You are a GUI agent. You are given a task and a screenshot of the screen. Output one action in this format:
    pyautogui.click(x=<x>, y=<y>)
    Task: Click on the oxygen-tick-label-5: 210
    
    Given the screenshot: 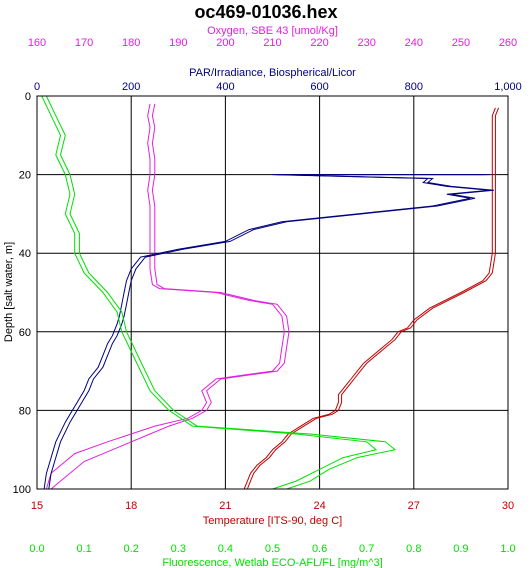 What is the action you would take?
    pyautogui.click(x=272, y=43)
    